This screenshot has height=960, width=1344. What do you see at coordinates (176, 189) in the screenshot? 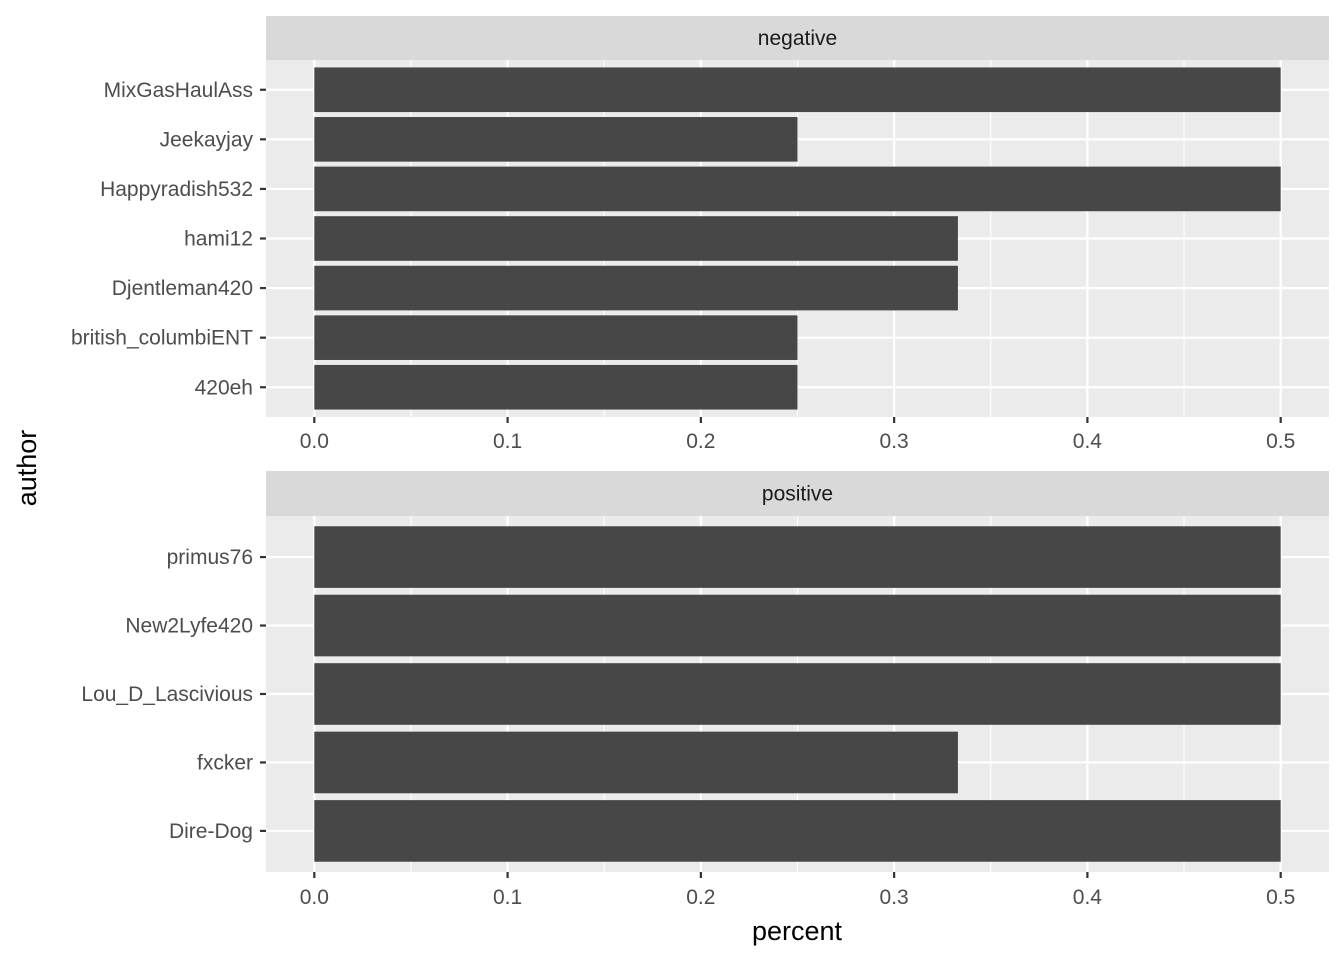
I see `y-tick-label: Happyradish532` at bounding box center [176, 189].